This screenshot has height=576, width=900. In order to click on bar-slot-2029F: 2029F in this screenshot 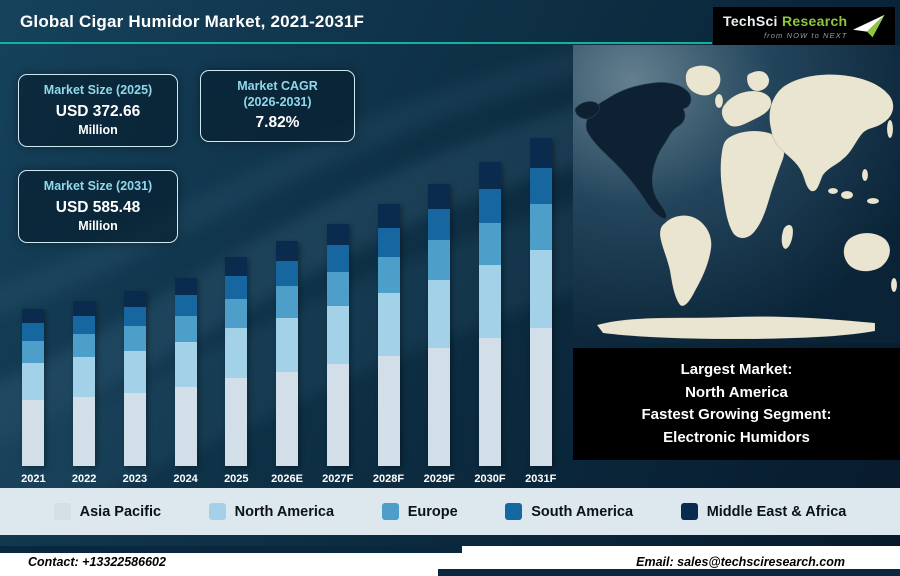, I will do `click(439, 335)`.